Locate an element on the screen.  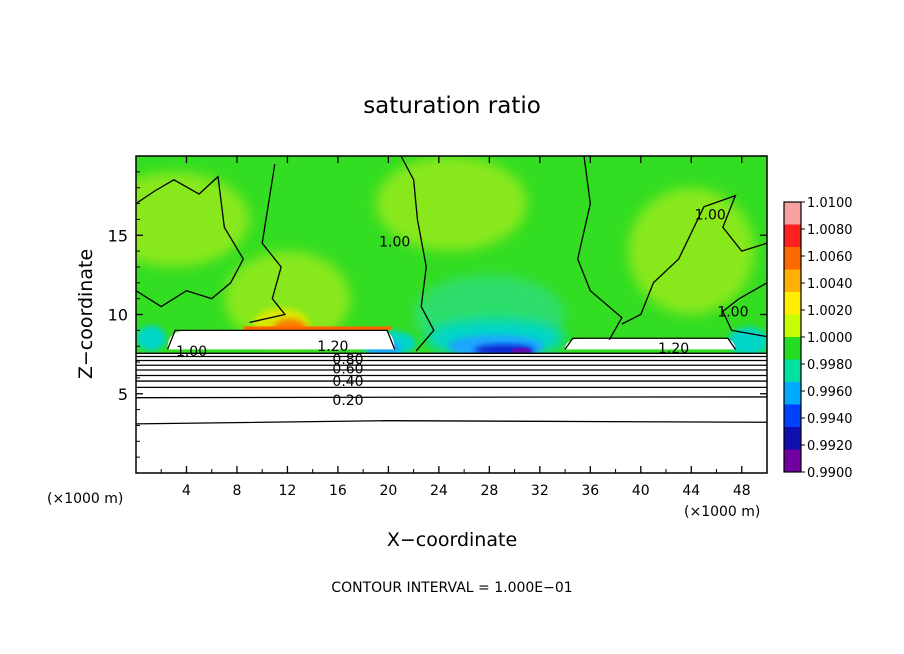
field-region-cloud-top-strip is located at coordinates (317, 328).